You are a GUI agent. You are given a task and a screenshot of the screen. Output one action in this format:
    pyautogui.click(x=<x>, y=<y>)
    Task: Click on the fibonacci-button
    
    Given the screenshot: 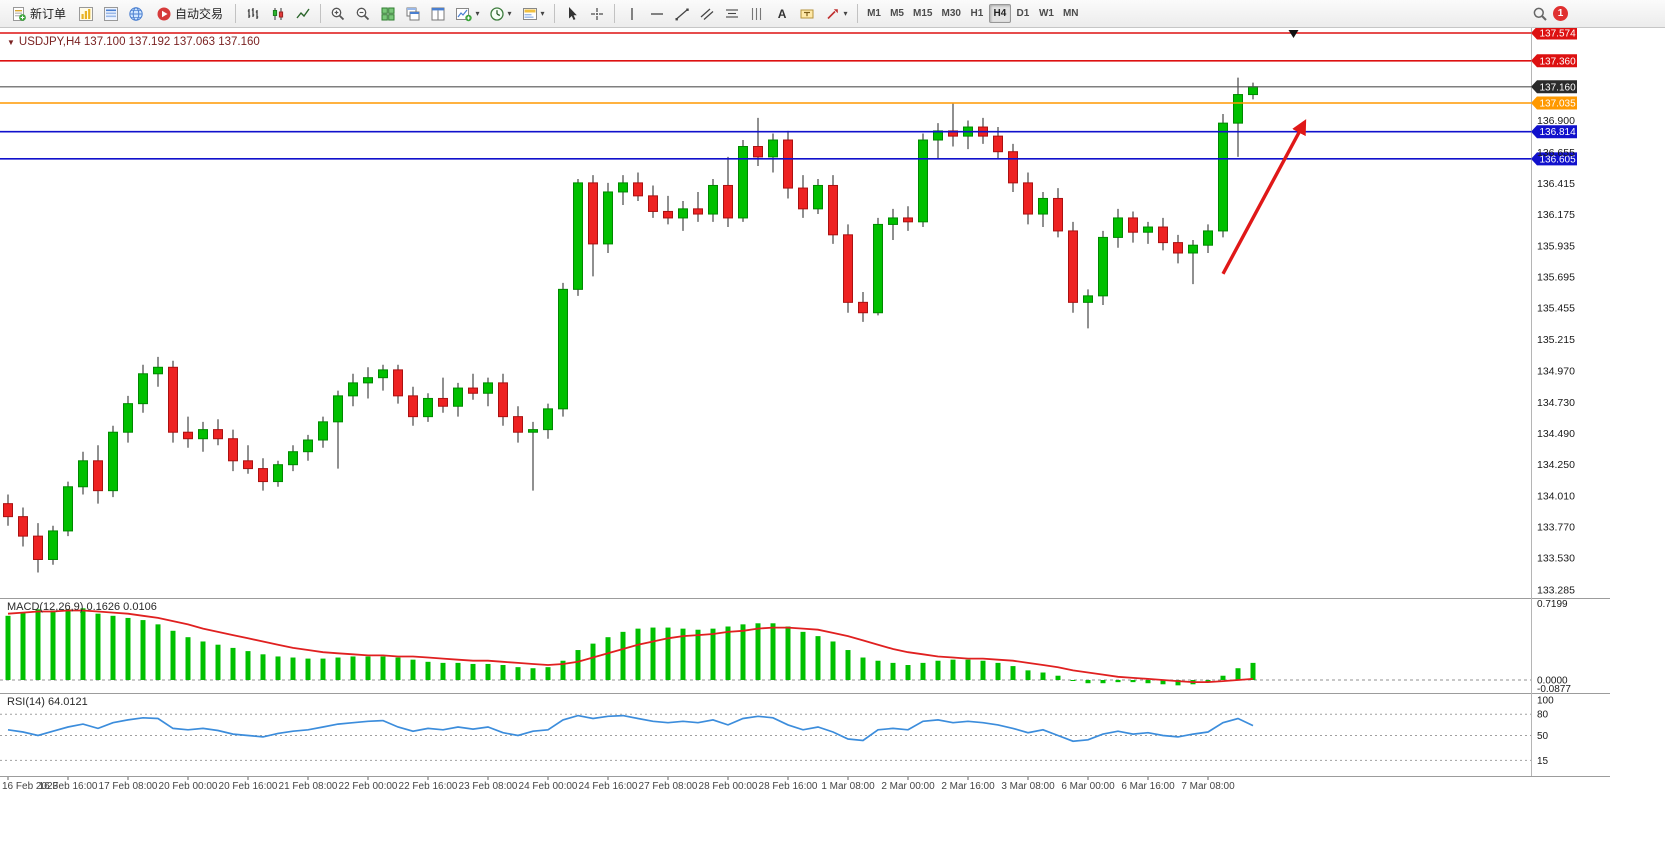 What is the action you would take?
    pyautogui.click(x=732, y=14)
    